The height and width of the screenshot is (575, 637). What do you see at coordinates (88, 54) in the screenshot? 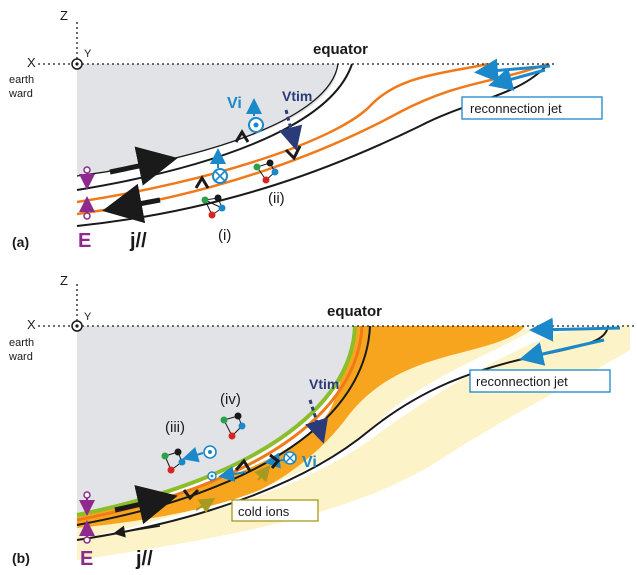
I see `axis-y-label-a: Y` at bounding box center [88, 54].